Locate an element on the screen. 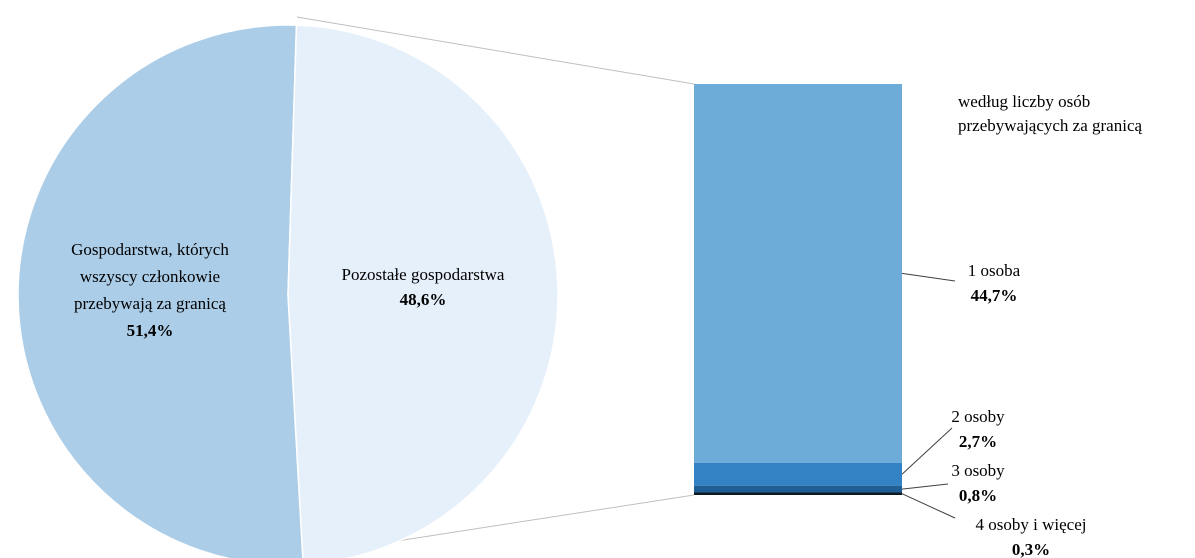  bar-segment-0-label: 1 osoba is located at coordinates (994, 270).